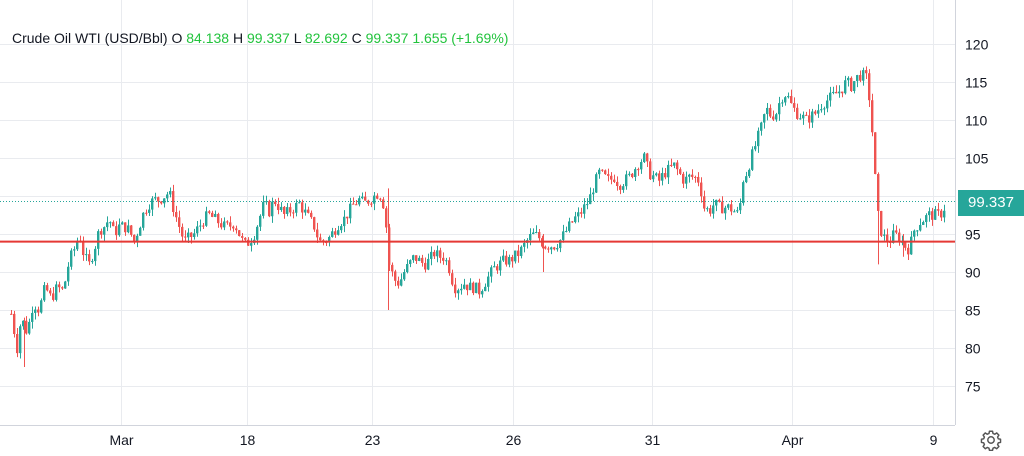 Image resolution: width=1024 pixels, height=456 pixels. I want to click on y-tick-label: 80, so click(973, 349).